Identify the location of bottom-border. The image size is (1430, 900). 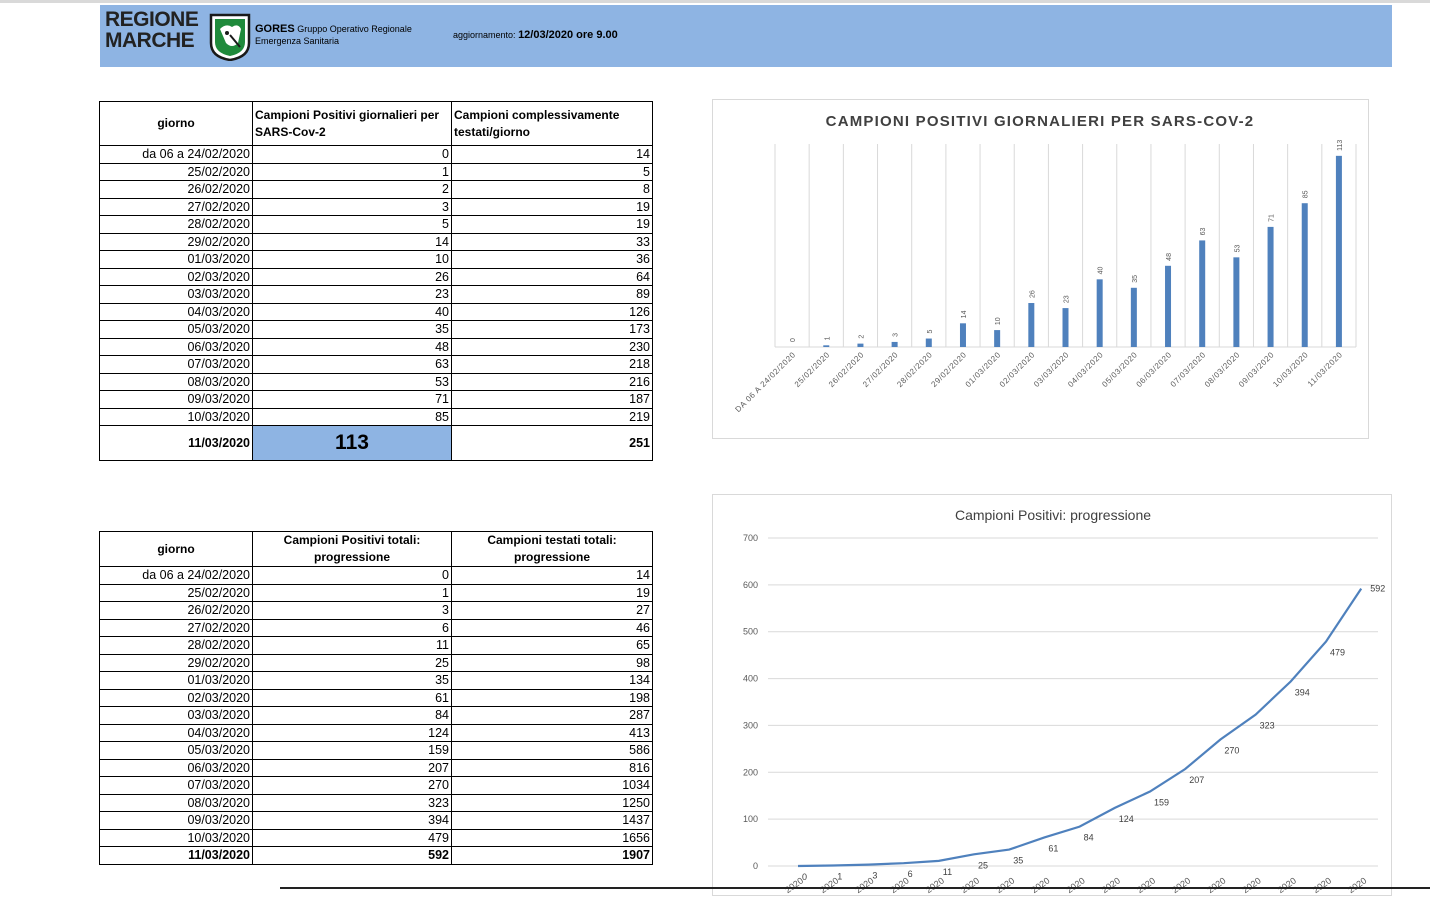
(855, 888).